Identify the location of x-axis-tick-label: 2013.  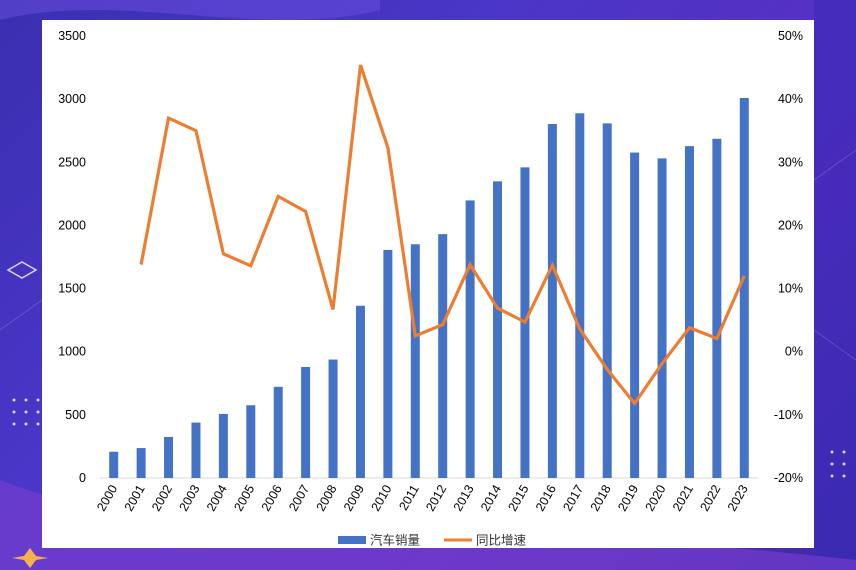
(464, 497).